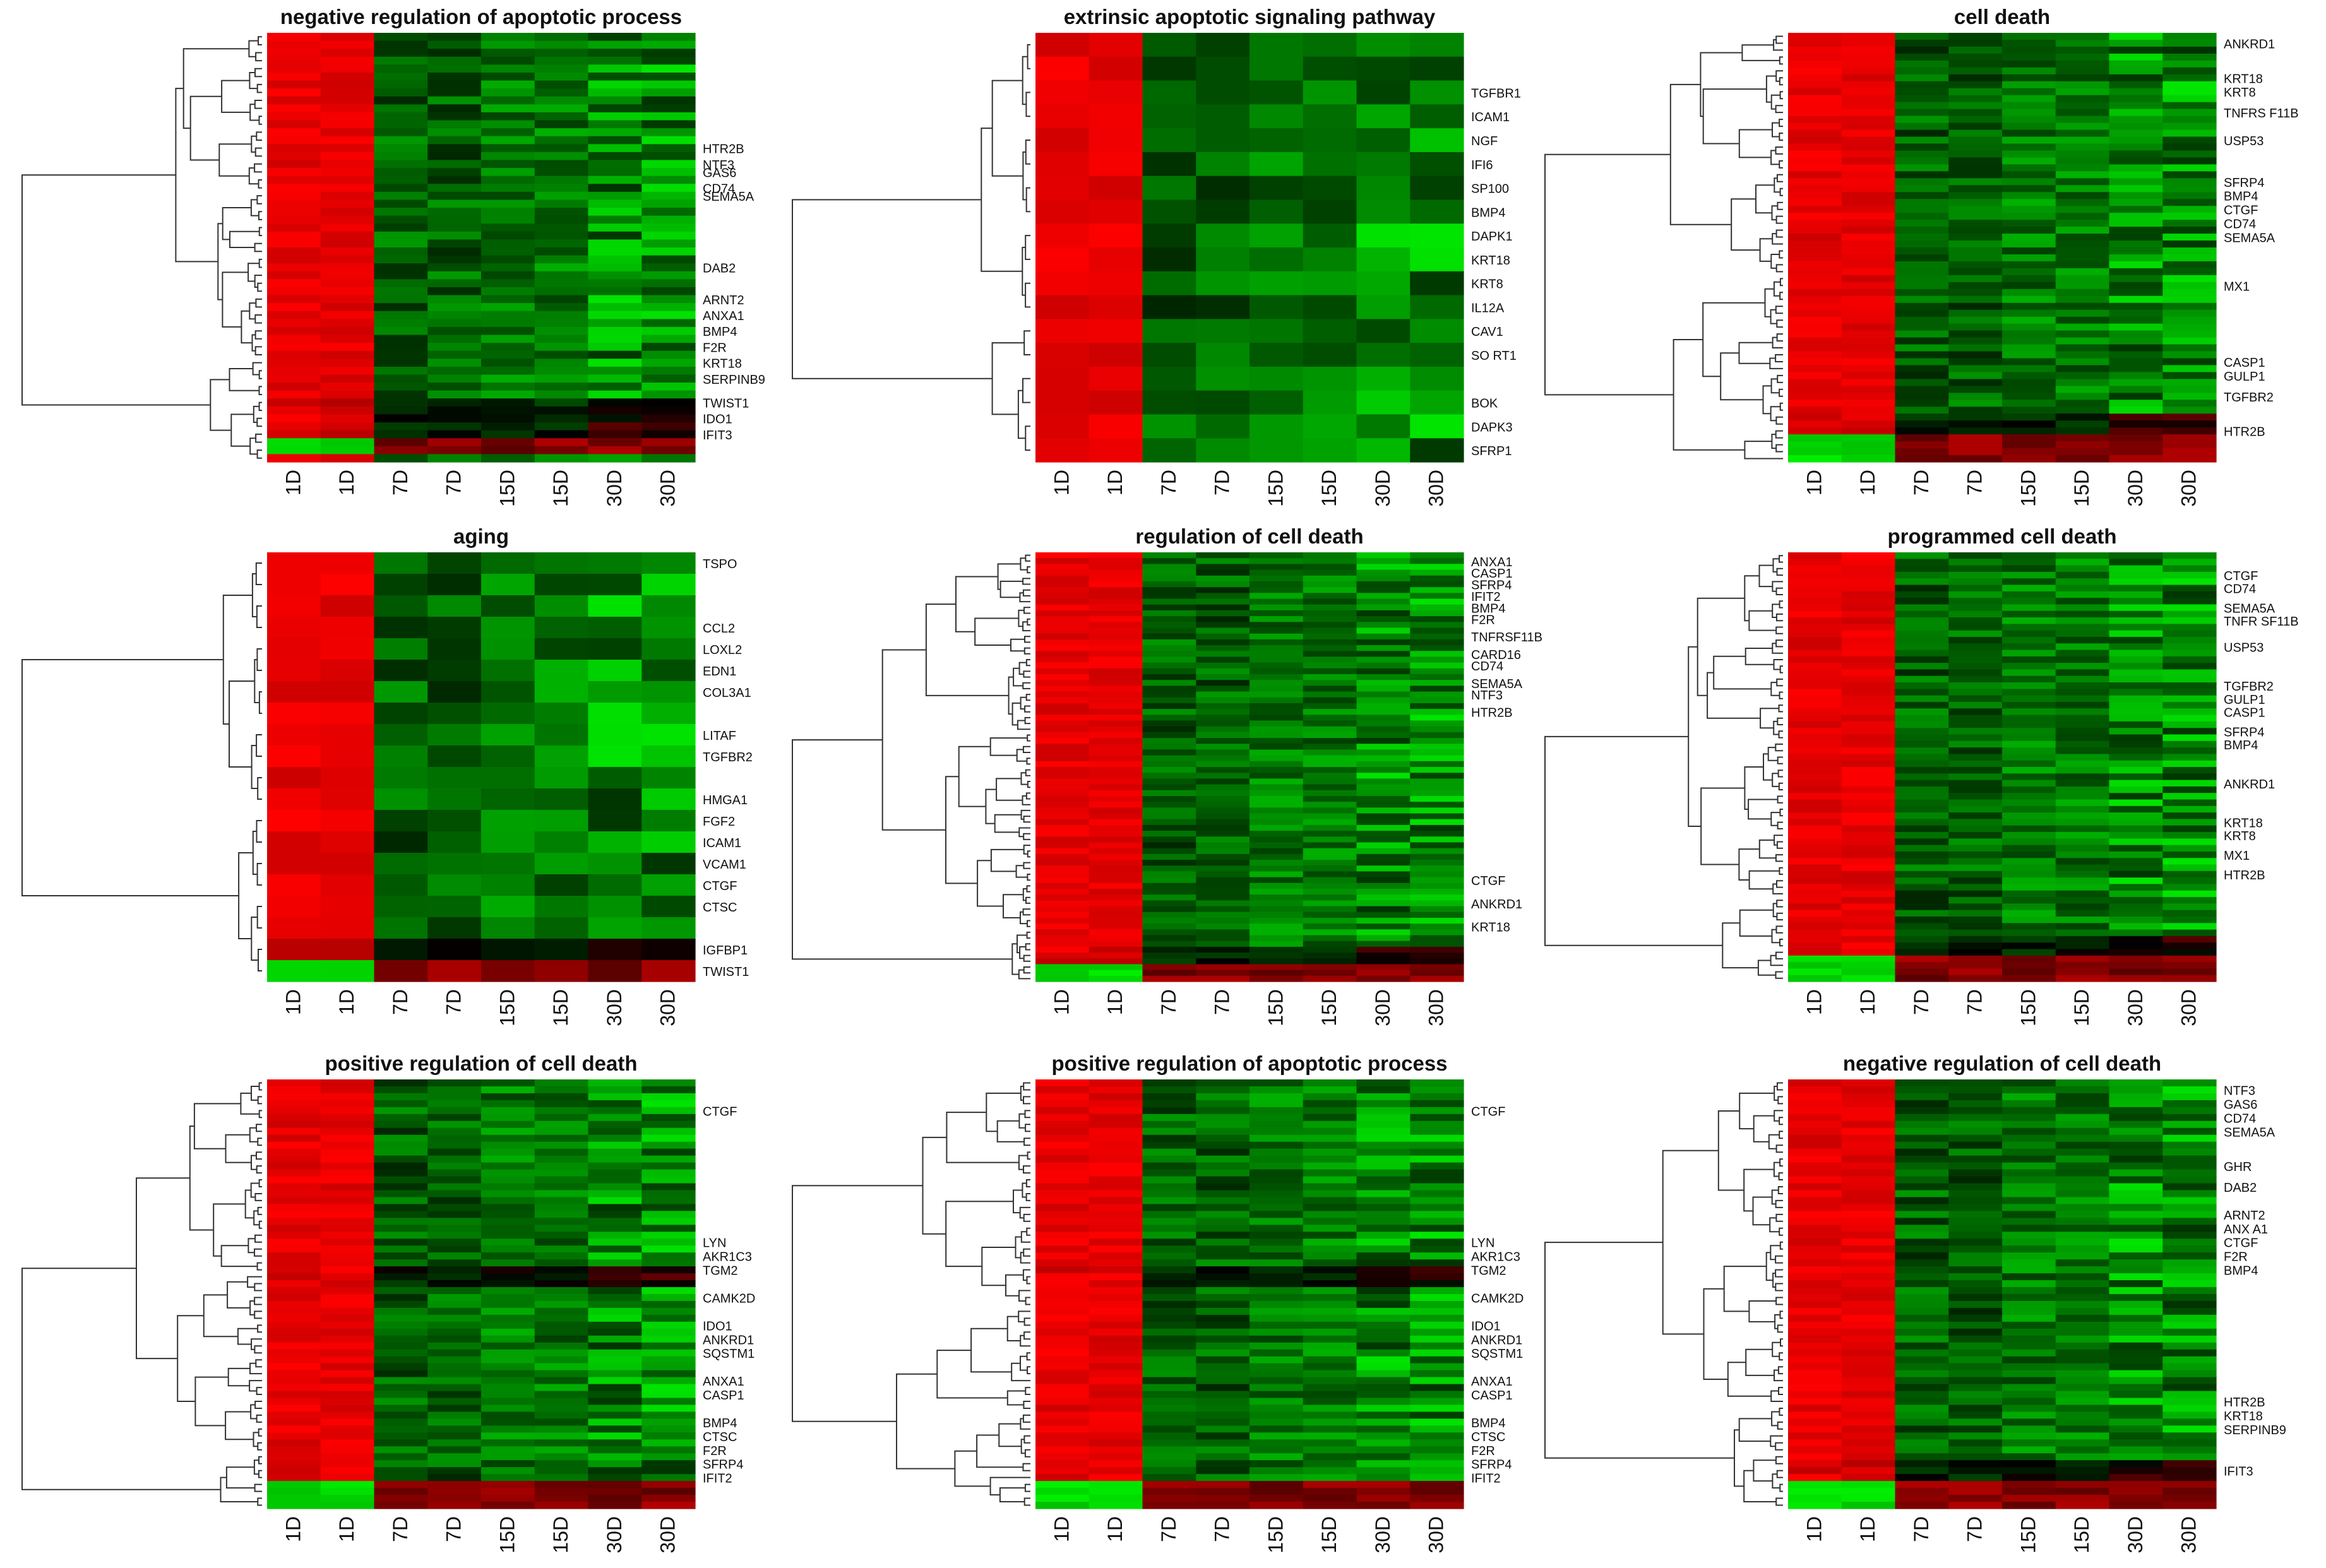 This screenshot has width=2326, height=1568. I want to click on row-label: TGFBR2, so click(2249, 687).